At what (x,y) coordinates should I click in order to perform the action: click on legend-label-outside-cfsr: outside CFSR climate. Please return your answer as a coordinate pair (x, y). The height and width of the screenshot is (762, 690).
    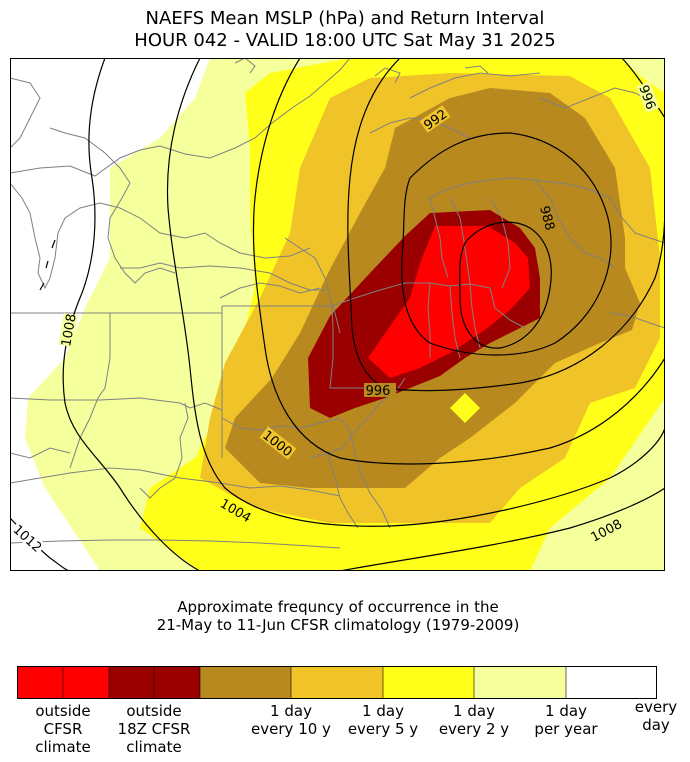
    Looking at the image, I should click on (63, 729).